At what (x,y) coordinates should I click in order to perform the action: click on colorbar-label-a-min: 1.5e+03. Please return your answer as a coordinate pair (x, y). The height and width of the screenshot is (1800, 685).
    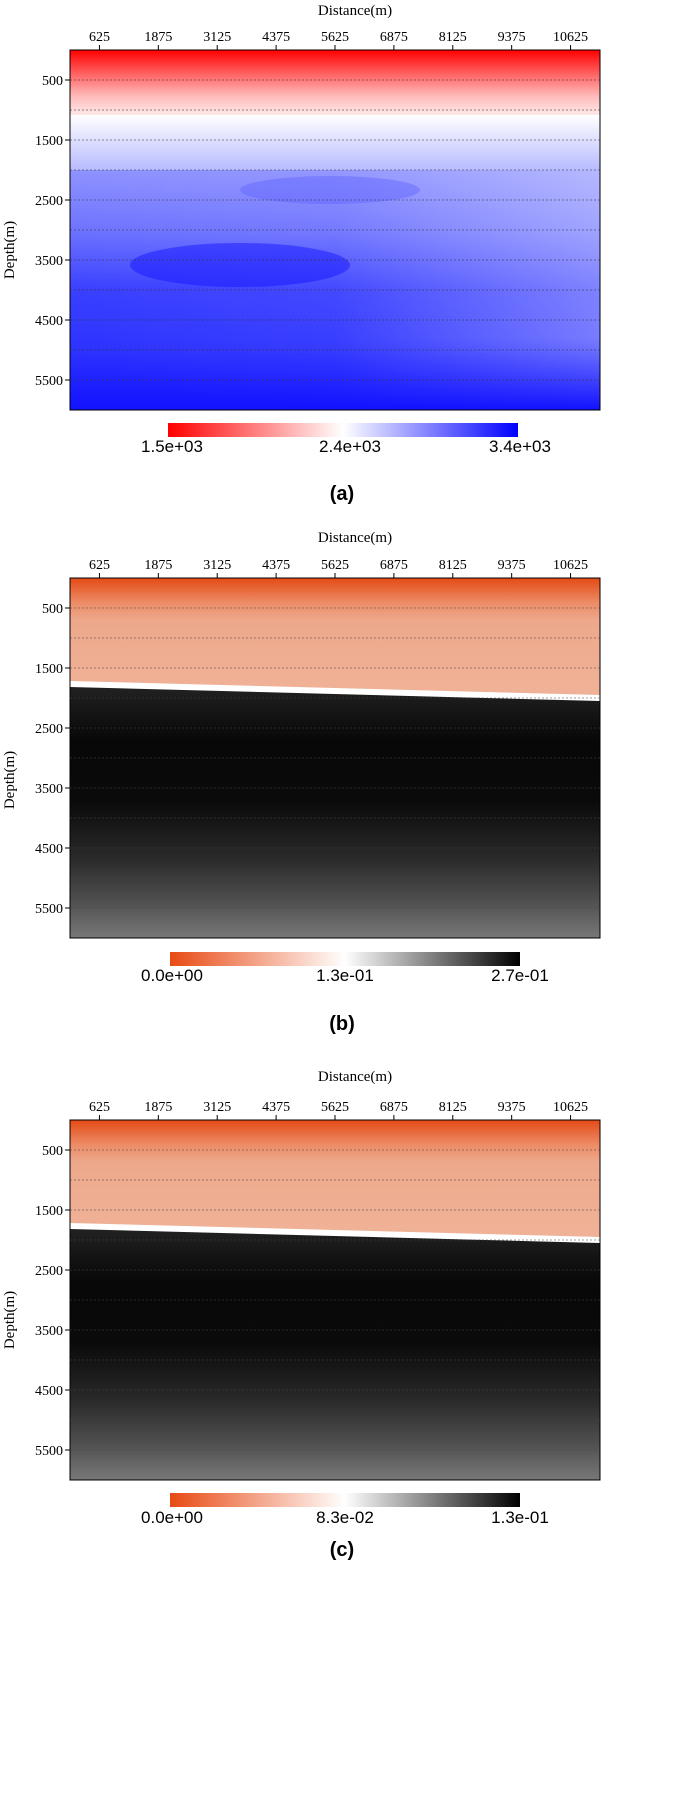
    Looking at the image, I should click on (172, 446).